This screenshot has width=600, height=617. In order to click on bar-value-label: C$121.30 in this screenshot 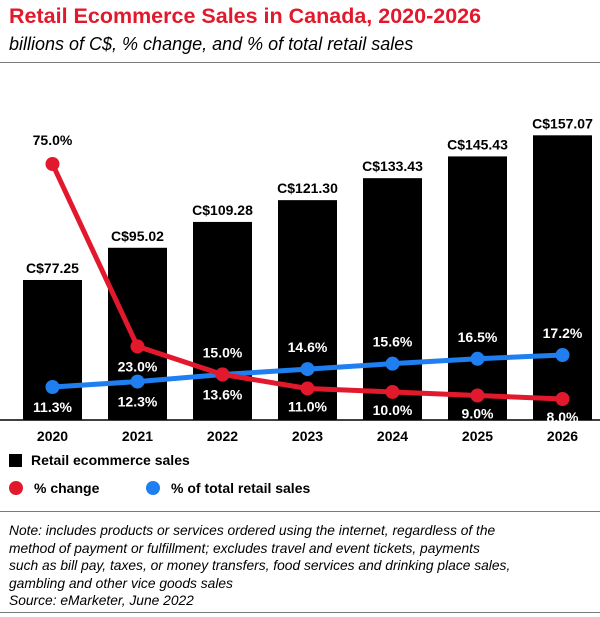, I will do `click(307, 188)`.